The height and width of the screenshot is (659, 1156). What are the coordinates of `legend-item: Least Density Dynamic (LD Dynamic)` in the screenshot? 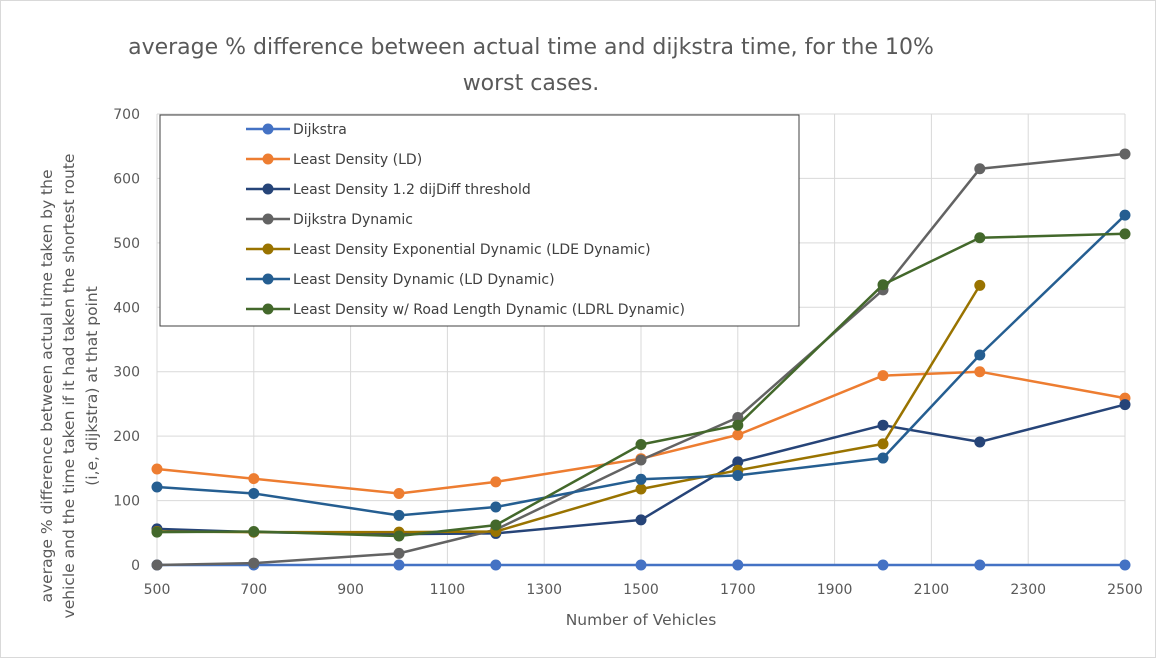 It's located at (400, 280).